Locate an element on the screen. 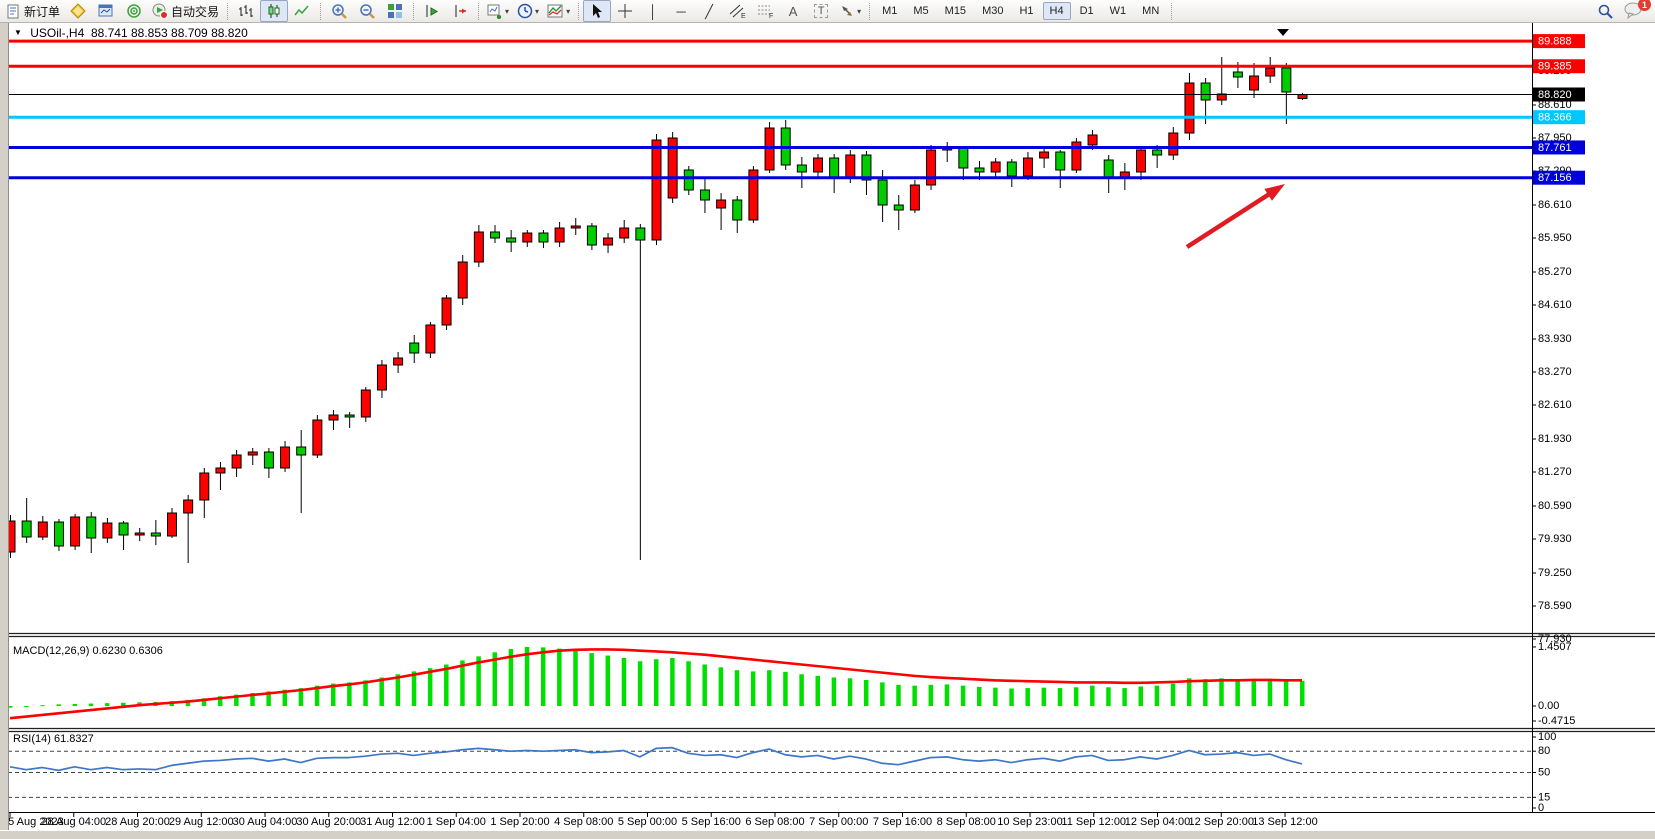 The height and width of the screenshot is (839, 1655). market-watch-button is located at coordinates (78, 11).